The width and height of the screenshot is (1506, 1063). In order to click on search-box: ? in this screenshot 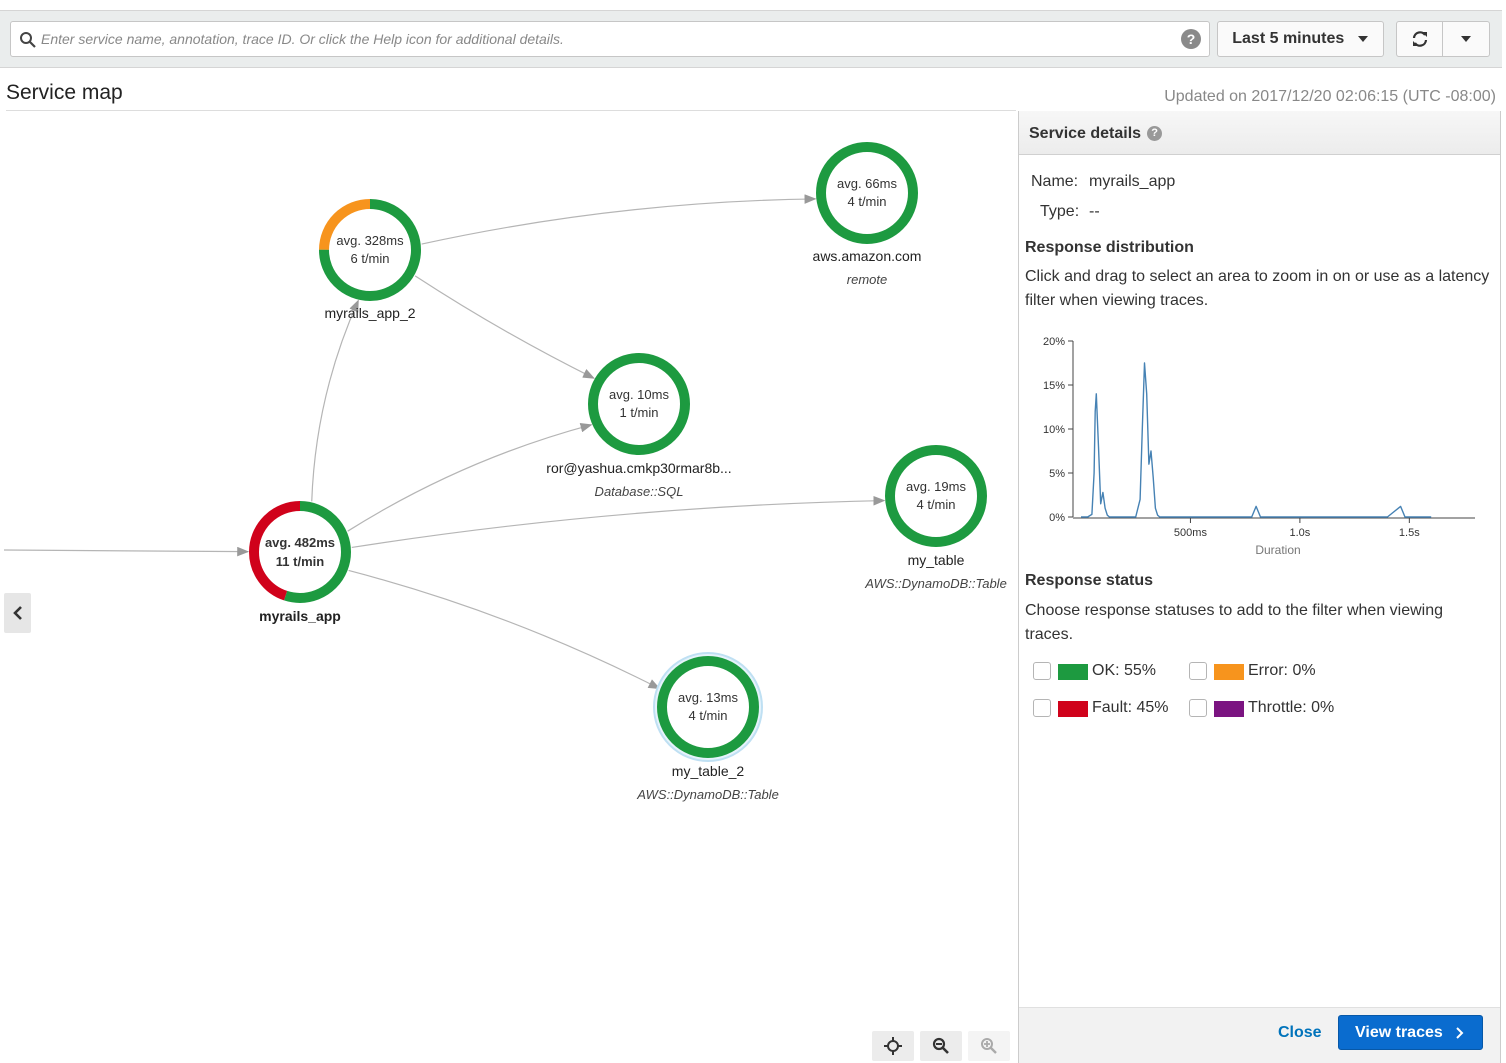, I will do `click(610, 39)`.